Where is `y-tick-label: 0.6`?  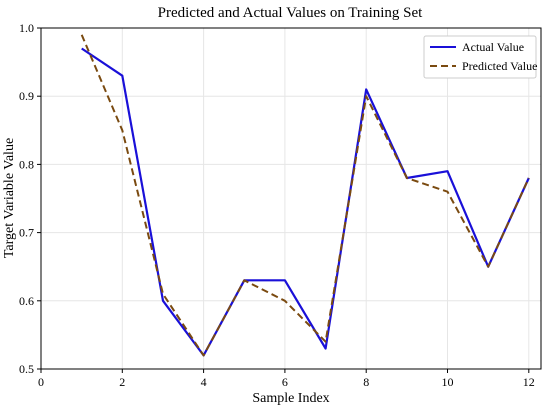
y-tick-label: 0.6 is located at coordinates (26, 301).